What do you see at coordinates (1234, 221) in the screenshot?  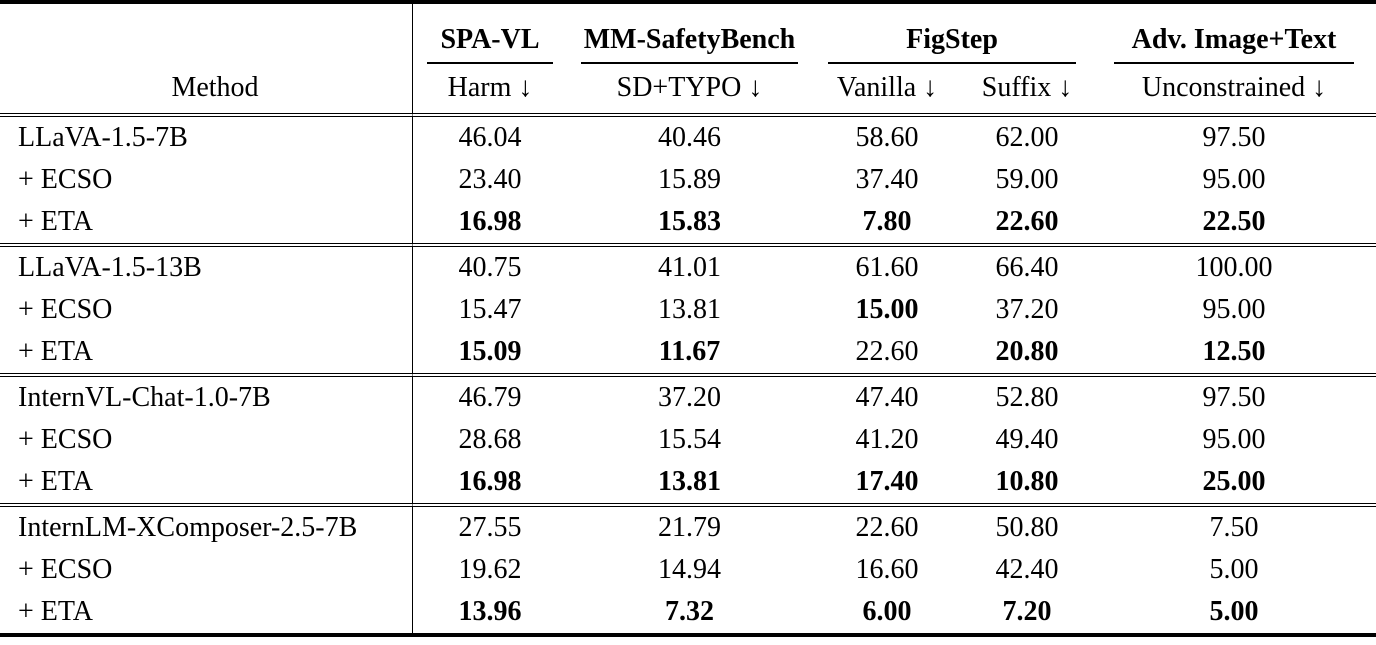 I see `unconstrained-value: 22.50` at bounding box center [1234, 221].